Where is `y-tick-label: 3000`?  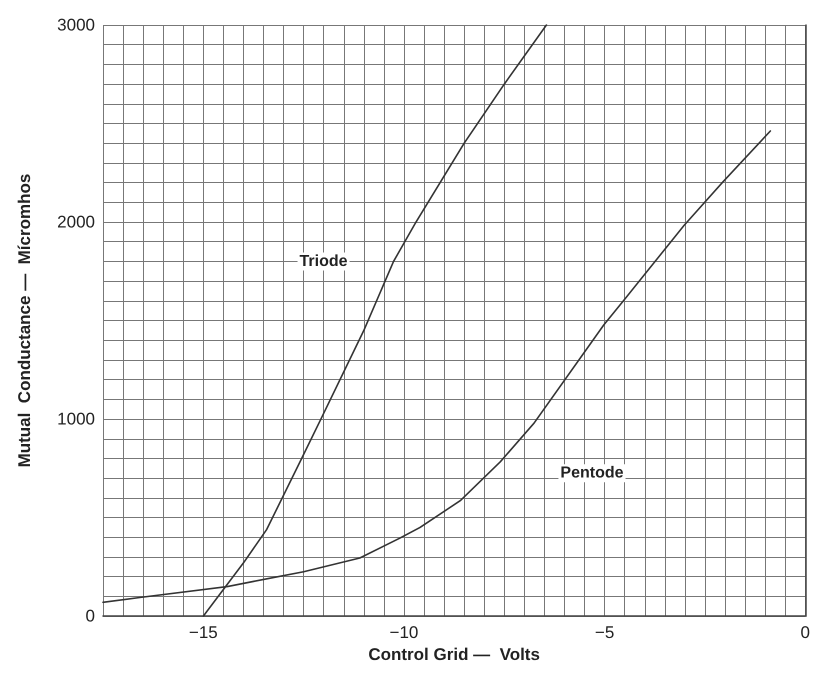
y-tick-label: 3000 is located at coordinates (76, 25).